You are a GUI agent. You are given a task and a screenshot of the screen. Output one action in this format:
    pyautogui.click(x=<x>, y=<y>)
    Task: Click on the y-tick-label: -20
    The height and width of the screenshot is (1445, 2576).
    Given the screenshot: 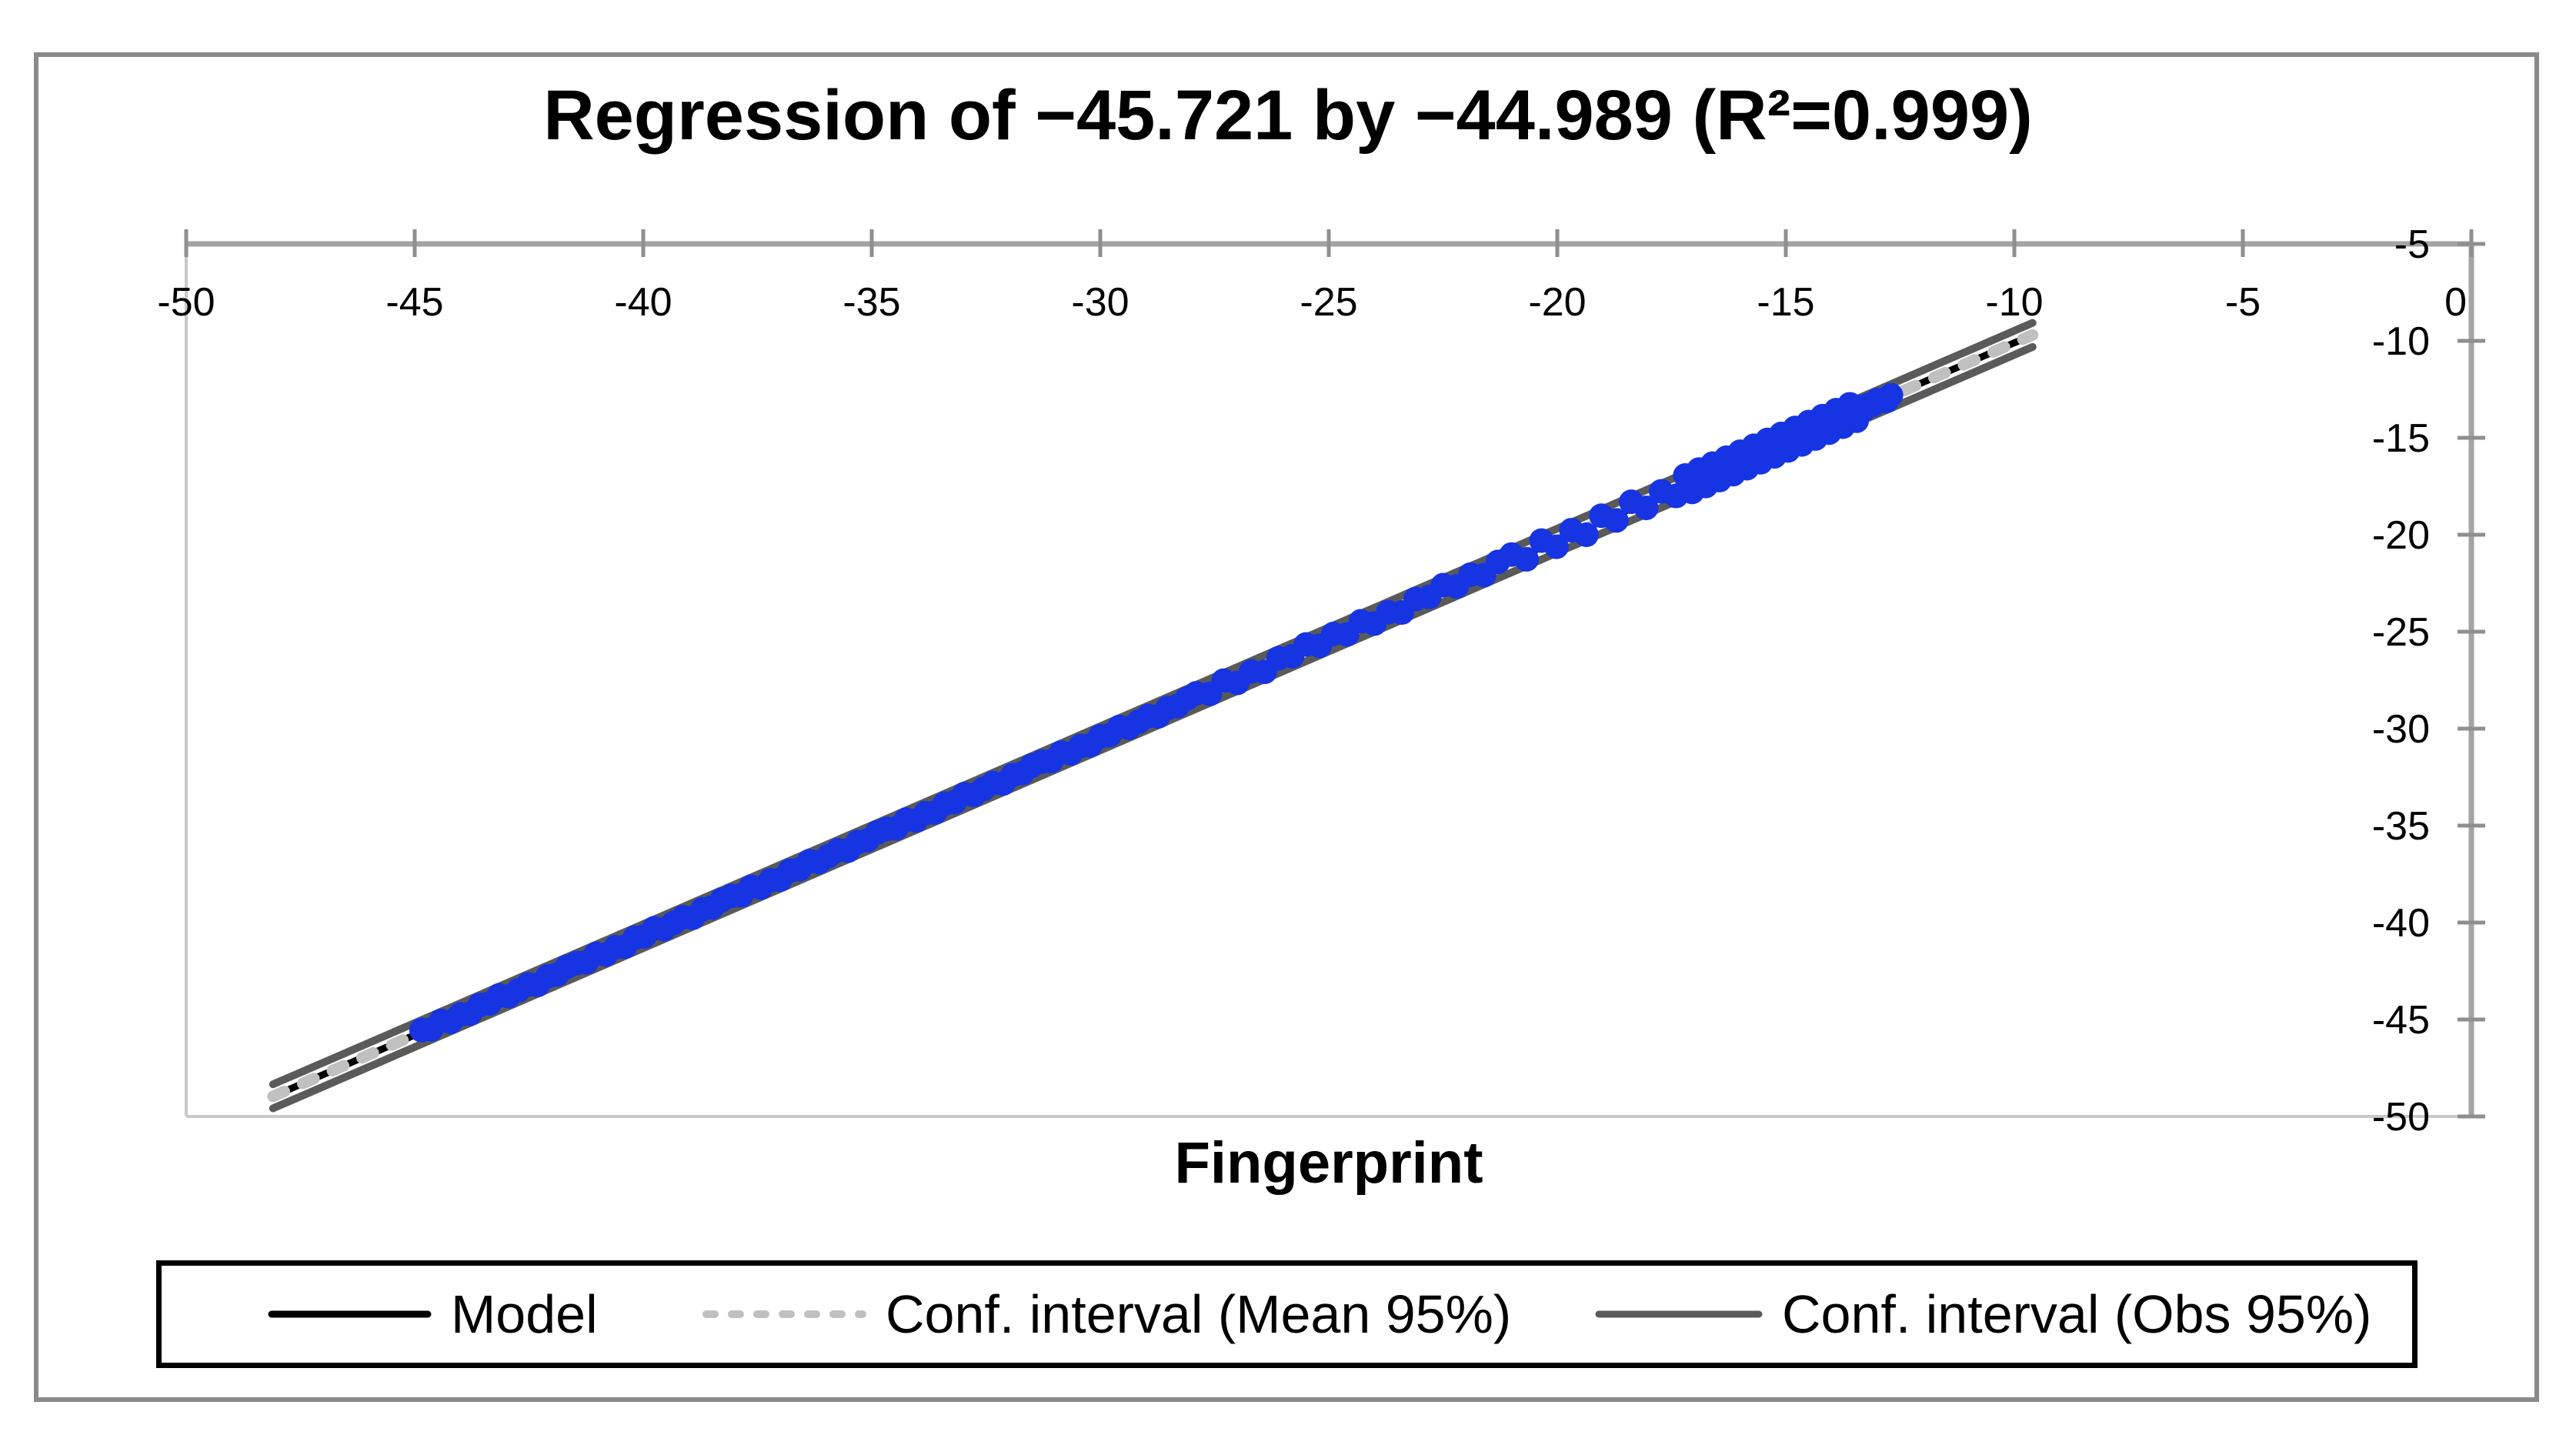 What is the action you would take?
    pyautogui.click(x=2401, y=535)
    